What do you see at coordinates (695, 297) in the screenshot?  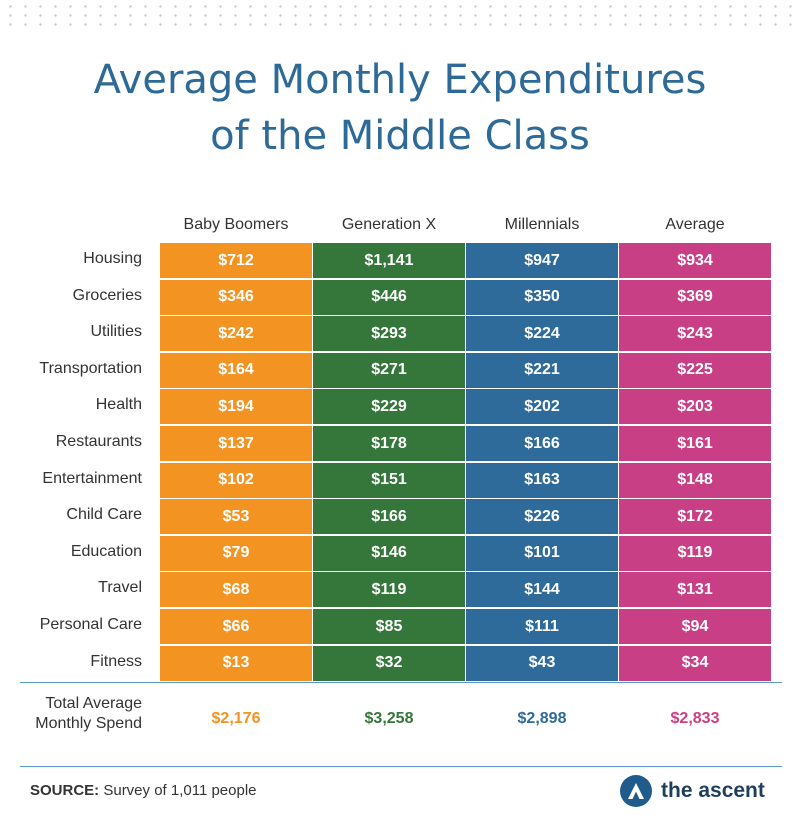 I see `table-cell: $369` at bounding box center [695, 297].